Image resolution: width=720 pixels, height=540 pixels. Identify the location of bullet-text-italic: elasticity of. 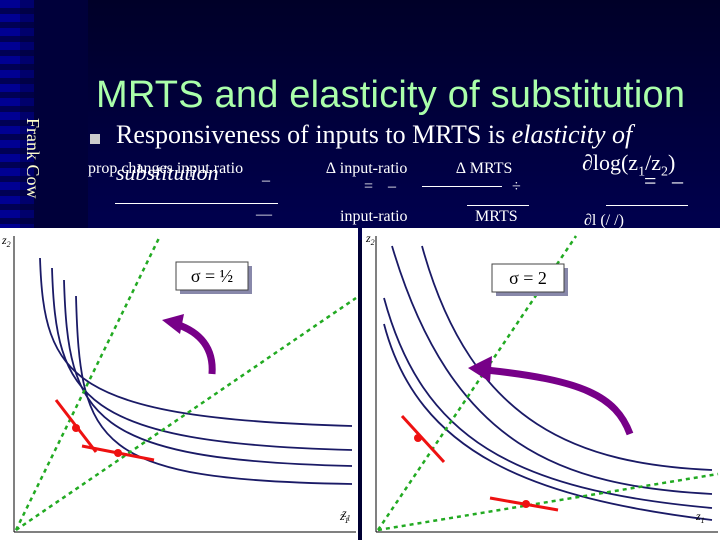
(572, 134).